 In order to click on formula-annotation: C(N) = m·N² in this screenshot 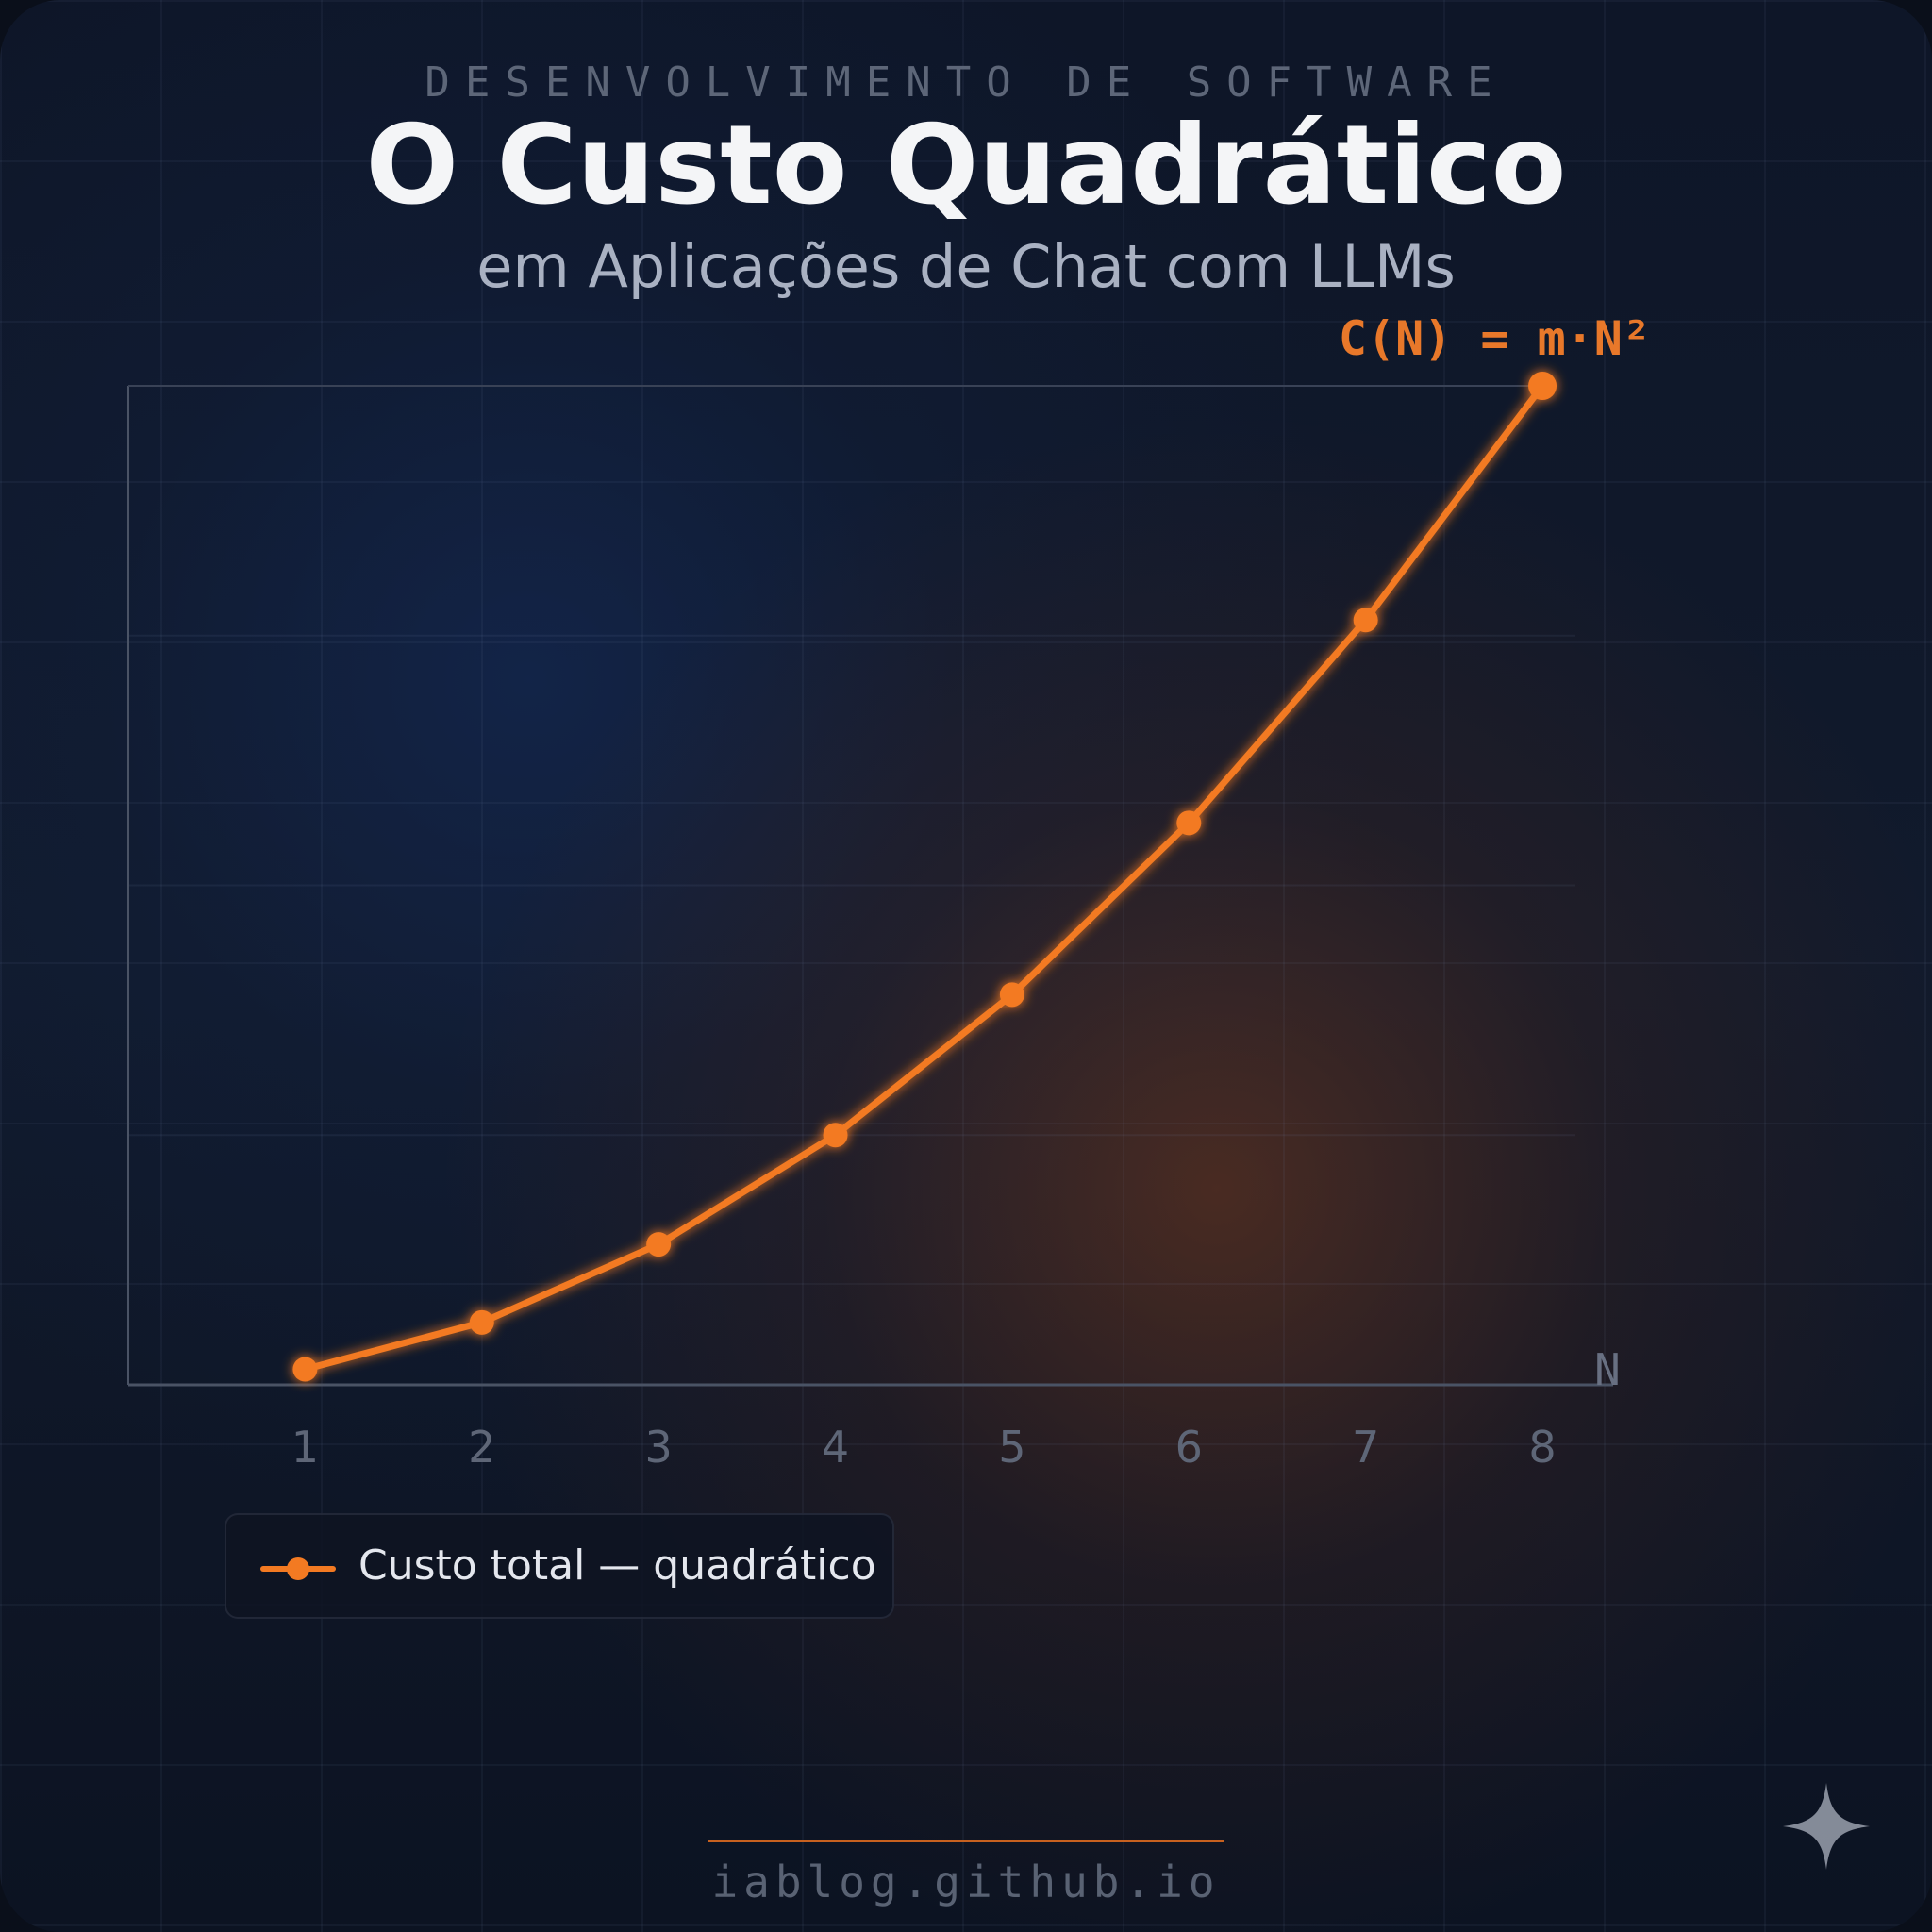, I will do `click(1495, 339)`.